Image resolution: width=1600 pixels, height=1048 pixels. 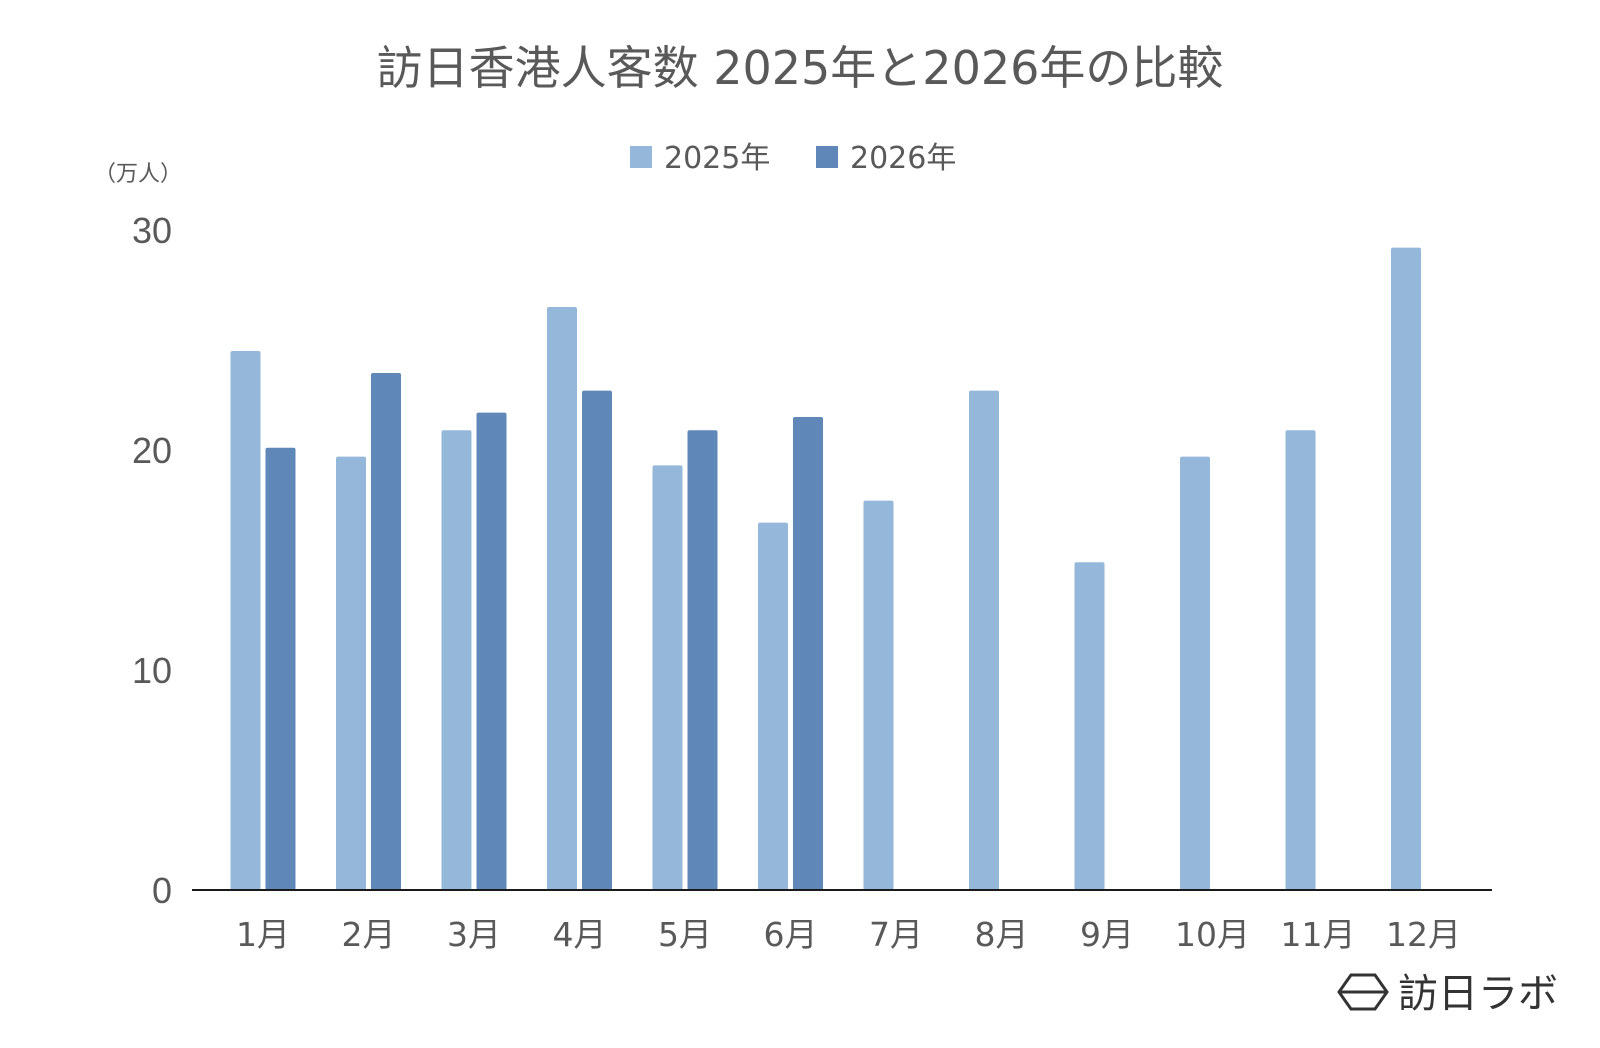 I want to click on x-tick-label: 11月, so click(x=1318, y=934).